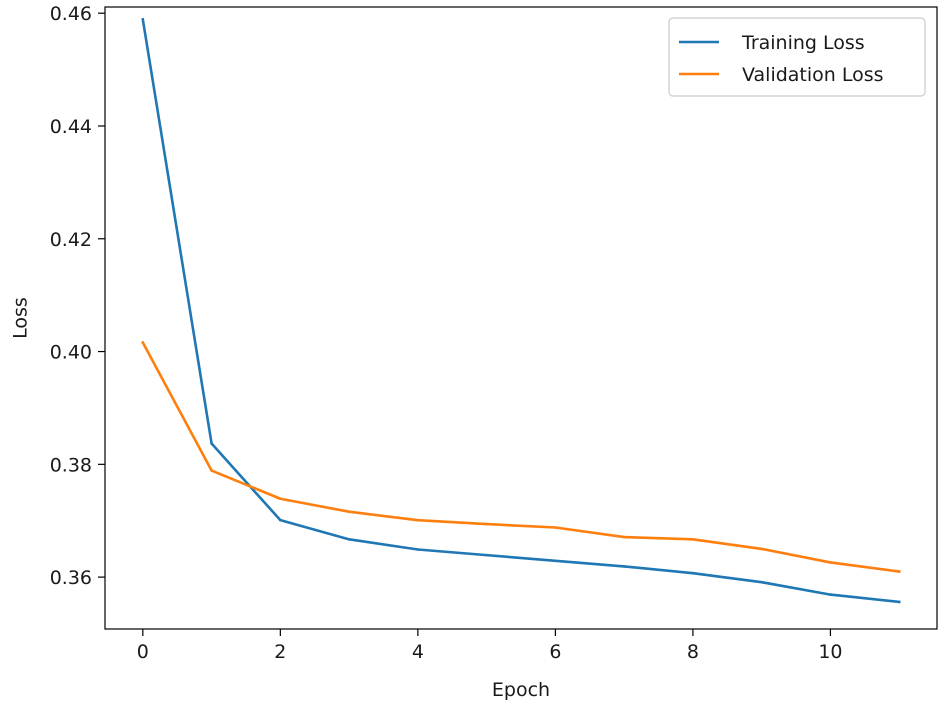 The width and height of the screenshot is (945, 707). Describe the element at coordinates (21, 318) in the screenshot. I see `y-axis-label: Loss` at that location.